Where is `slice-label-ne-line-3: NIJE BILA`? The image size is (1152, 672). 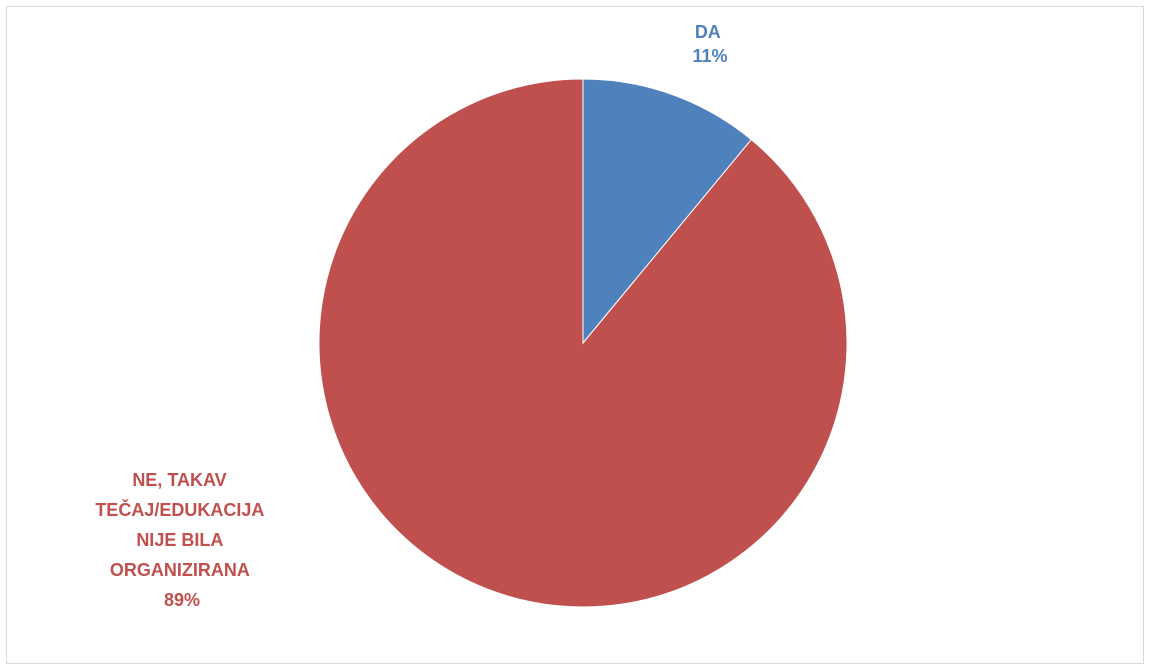 slice-label-ne-line-3: NIJE BILA is located at coordinates (179, 540).